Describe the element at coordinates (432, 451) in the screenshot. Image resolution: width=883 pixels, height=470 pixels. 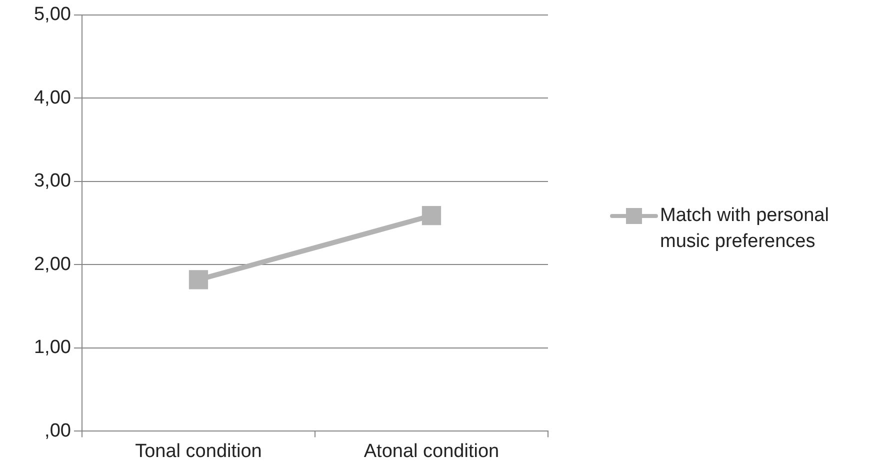
I see `x-tick-label: Atonal condition` at that location.